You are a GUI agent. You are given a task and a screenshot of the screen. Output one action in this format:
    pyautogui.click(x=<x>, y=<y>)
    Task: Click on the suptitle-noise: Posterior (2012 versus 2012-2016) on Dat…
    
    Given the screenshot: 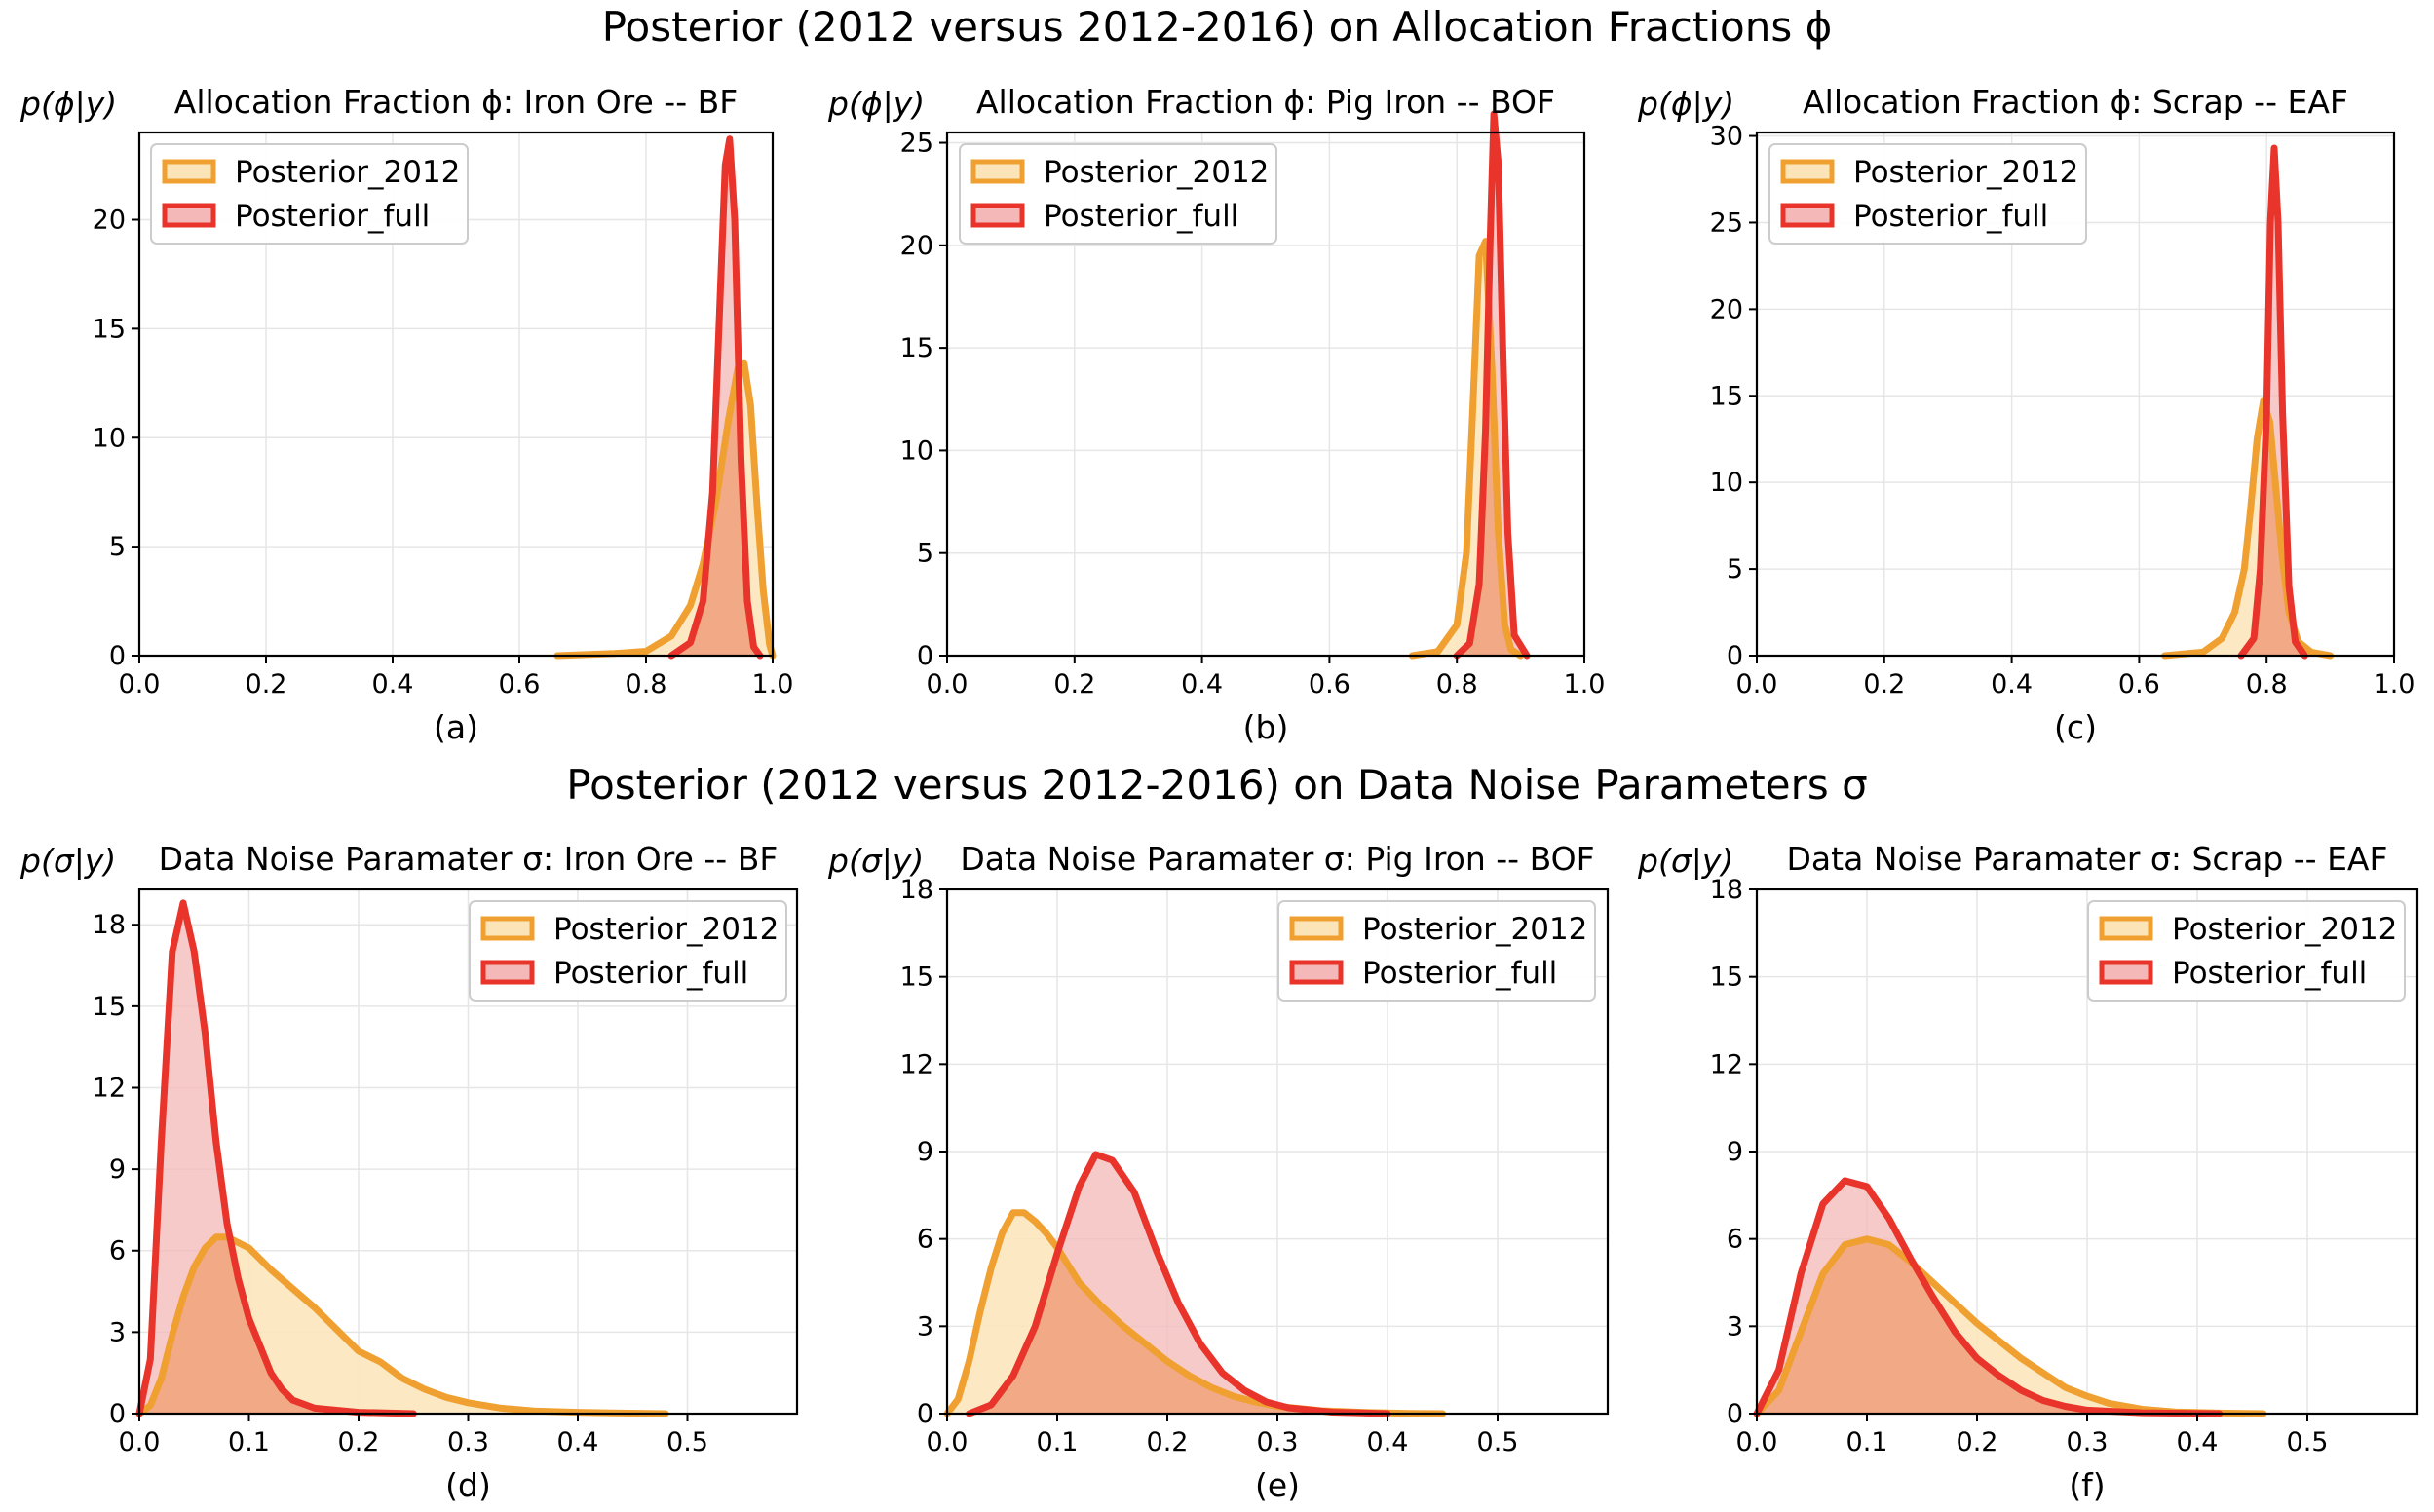 What is the action you would take?
    pyautogui.click(x=1216, y=785)
    